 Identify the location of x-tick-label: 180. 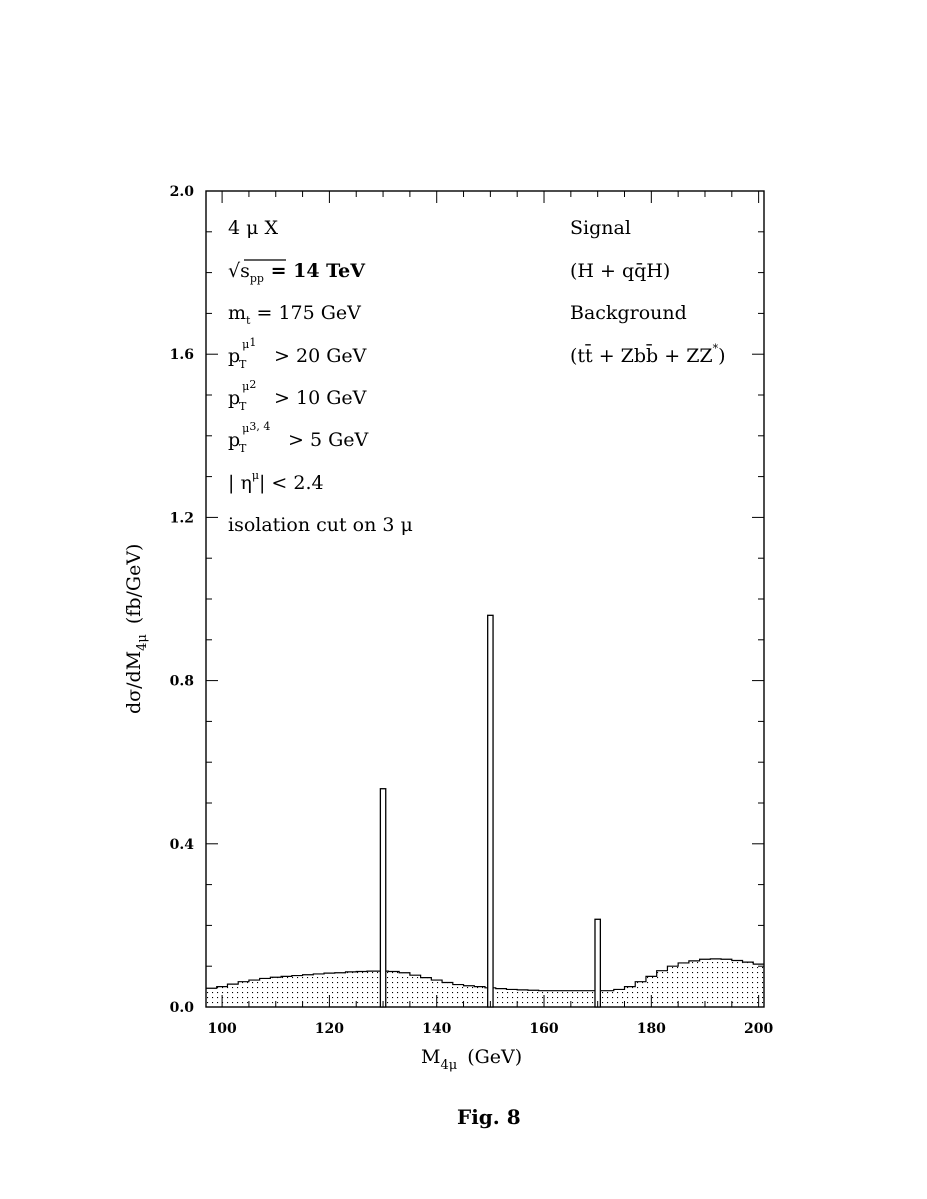
(651, 1029).